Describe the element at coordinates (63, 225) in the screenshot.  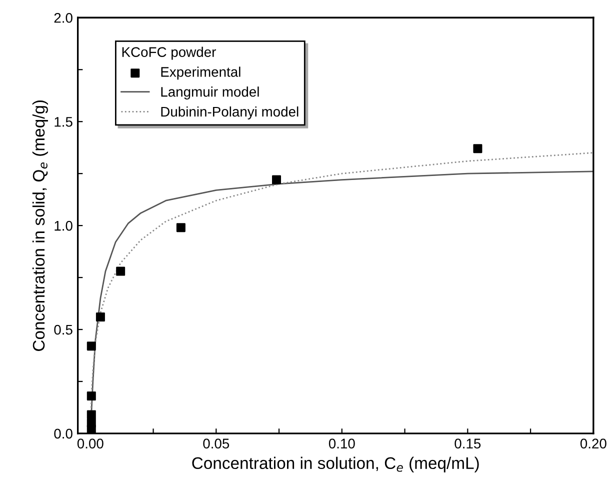
I see `y-tick-label: 1.0` at that location.